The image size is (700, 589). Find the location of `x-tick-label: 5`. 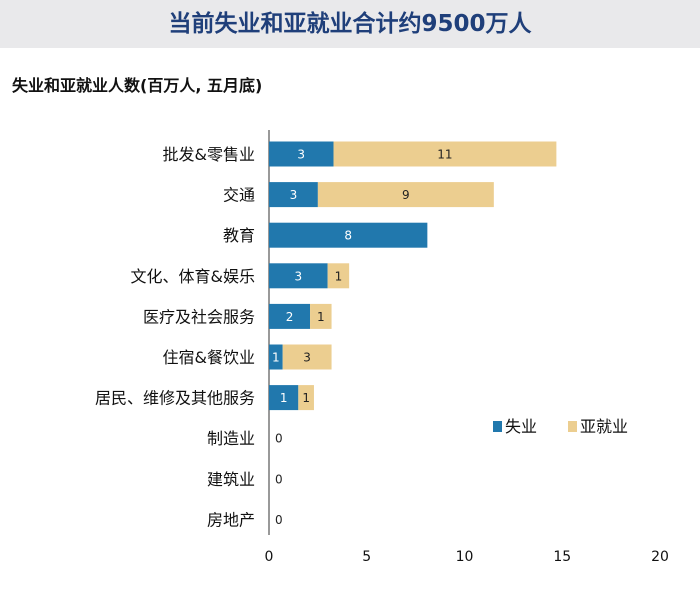

x-tick-label: 5 is located at coordinates (366, 557).